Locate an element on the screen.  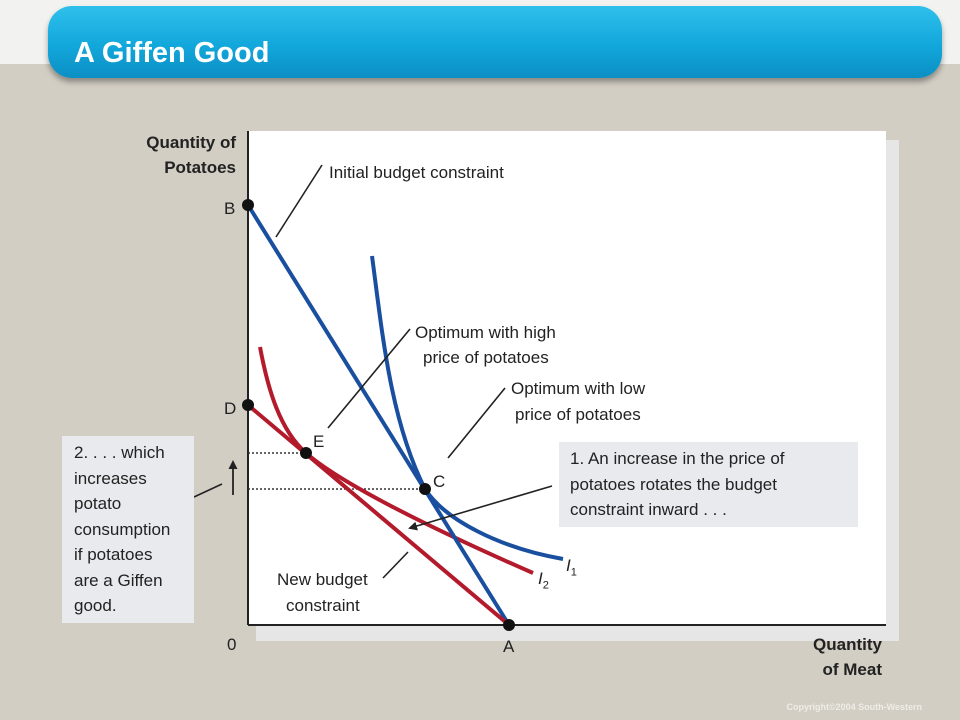
slide-title: A Giffen Good is located at coordinates (172, 53).